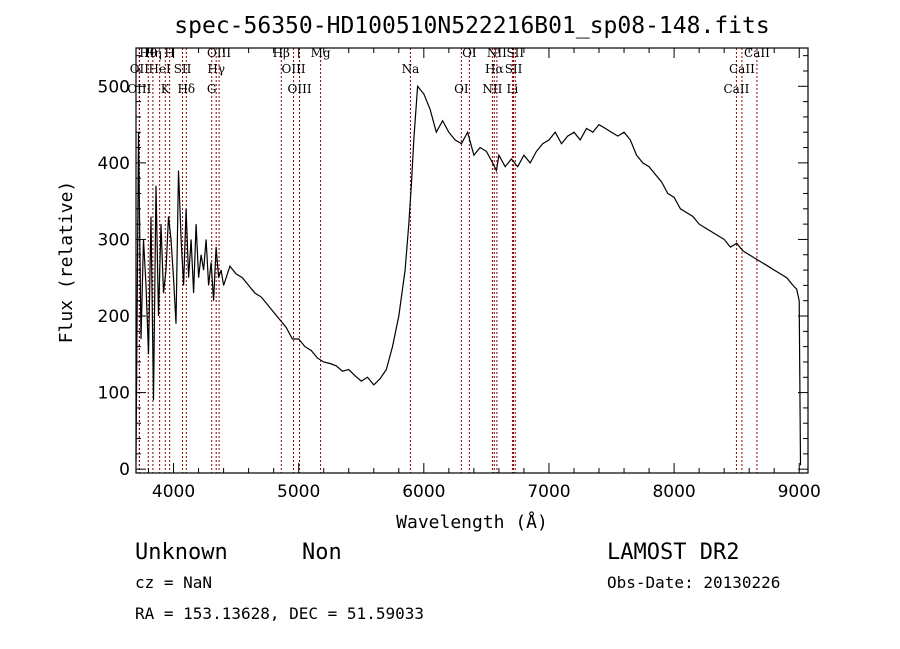 The width and height of the screenshot is (900, 649). I want to click on line-label: OII, so click(140, 69).